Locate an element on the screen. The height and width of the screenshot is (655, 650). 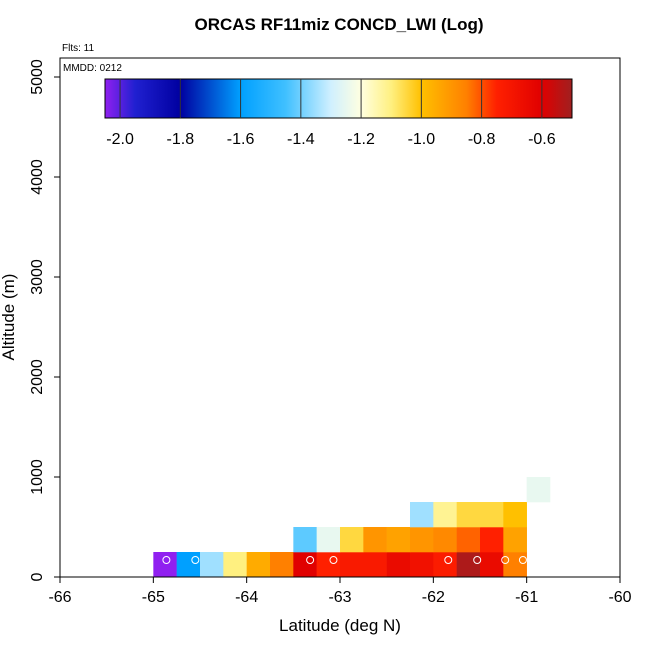
colorbar-tick-label: -2.0 is located at coordinates (120, 139).